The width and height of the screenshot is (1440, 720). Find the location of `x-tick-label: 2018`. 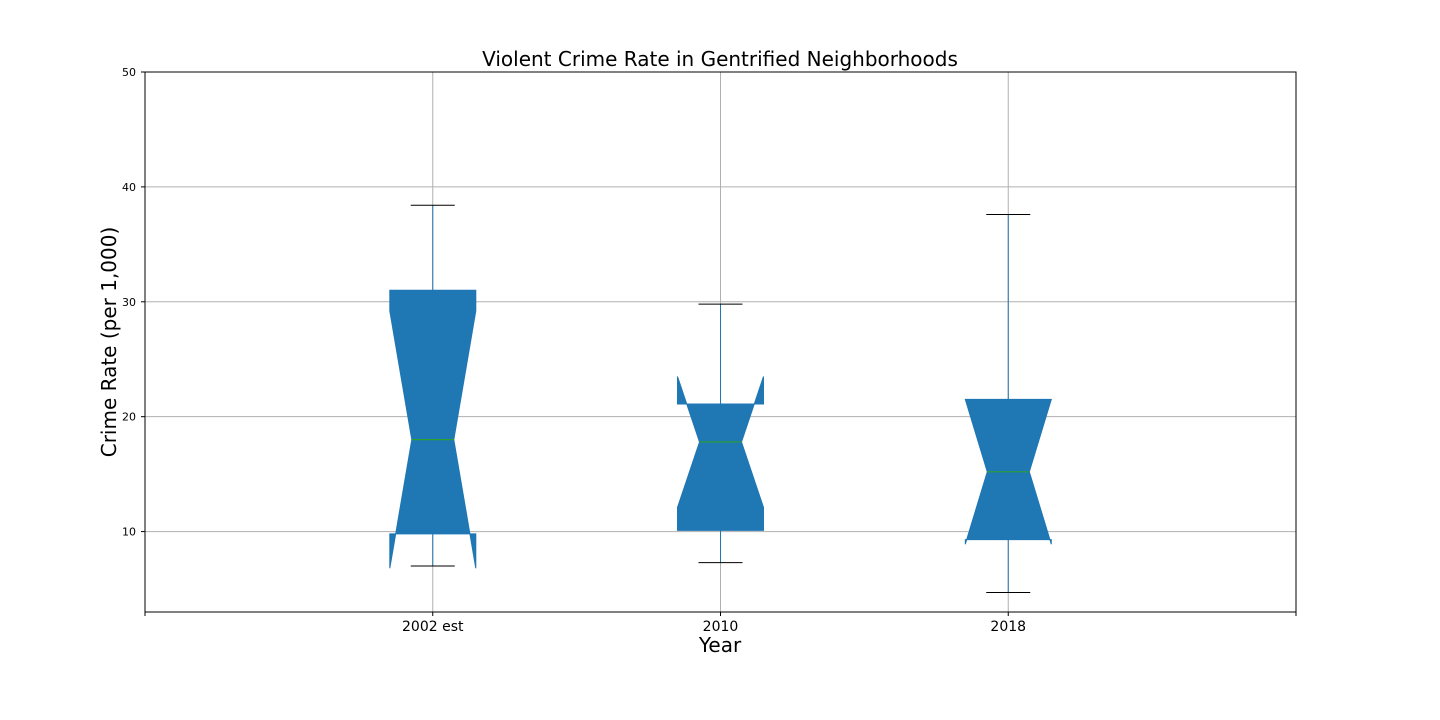

x-tick-label: 2018 is located at coordinates (1008, 627).